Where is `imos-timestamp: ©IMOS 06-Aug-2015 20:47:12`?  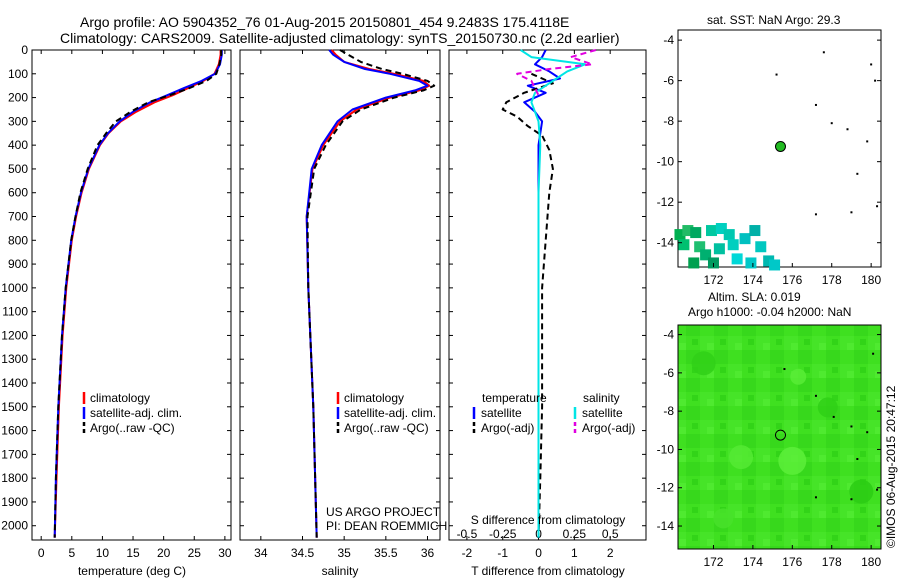 imos-timestamp: ©IMOS 06-Aug-2015 20:47:12 is located at coordinates (891, 466).